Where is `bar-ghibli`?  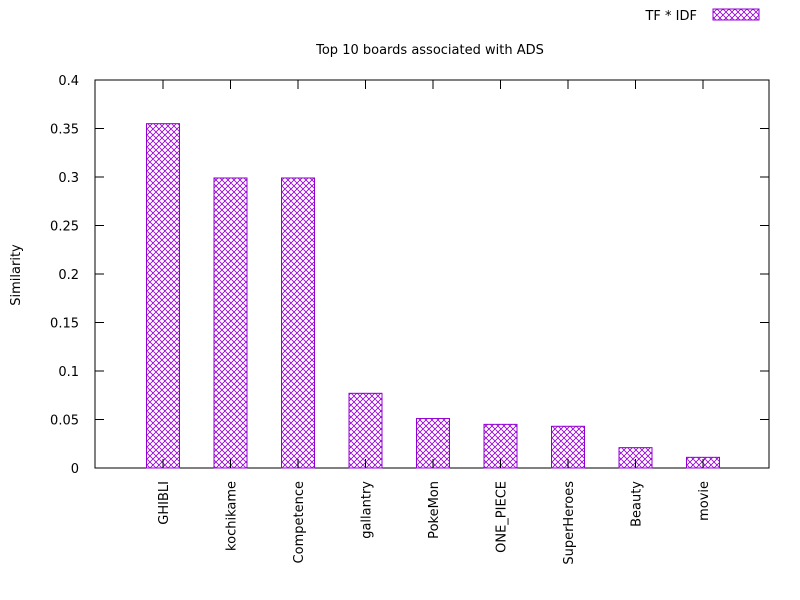
bar-ghibli is located at coordinates (163, 296).